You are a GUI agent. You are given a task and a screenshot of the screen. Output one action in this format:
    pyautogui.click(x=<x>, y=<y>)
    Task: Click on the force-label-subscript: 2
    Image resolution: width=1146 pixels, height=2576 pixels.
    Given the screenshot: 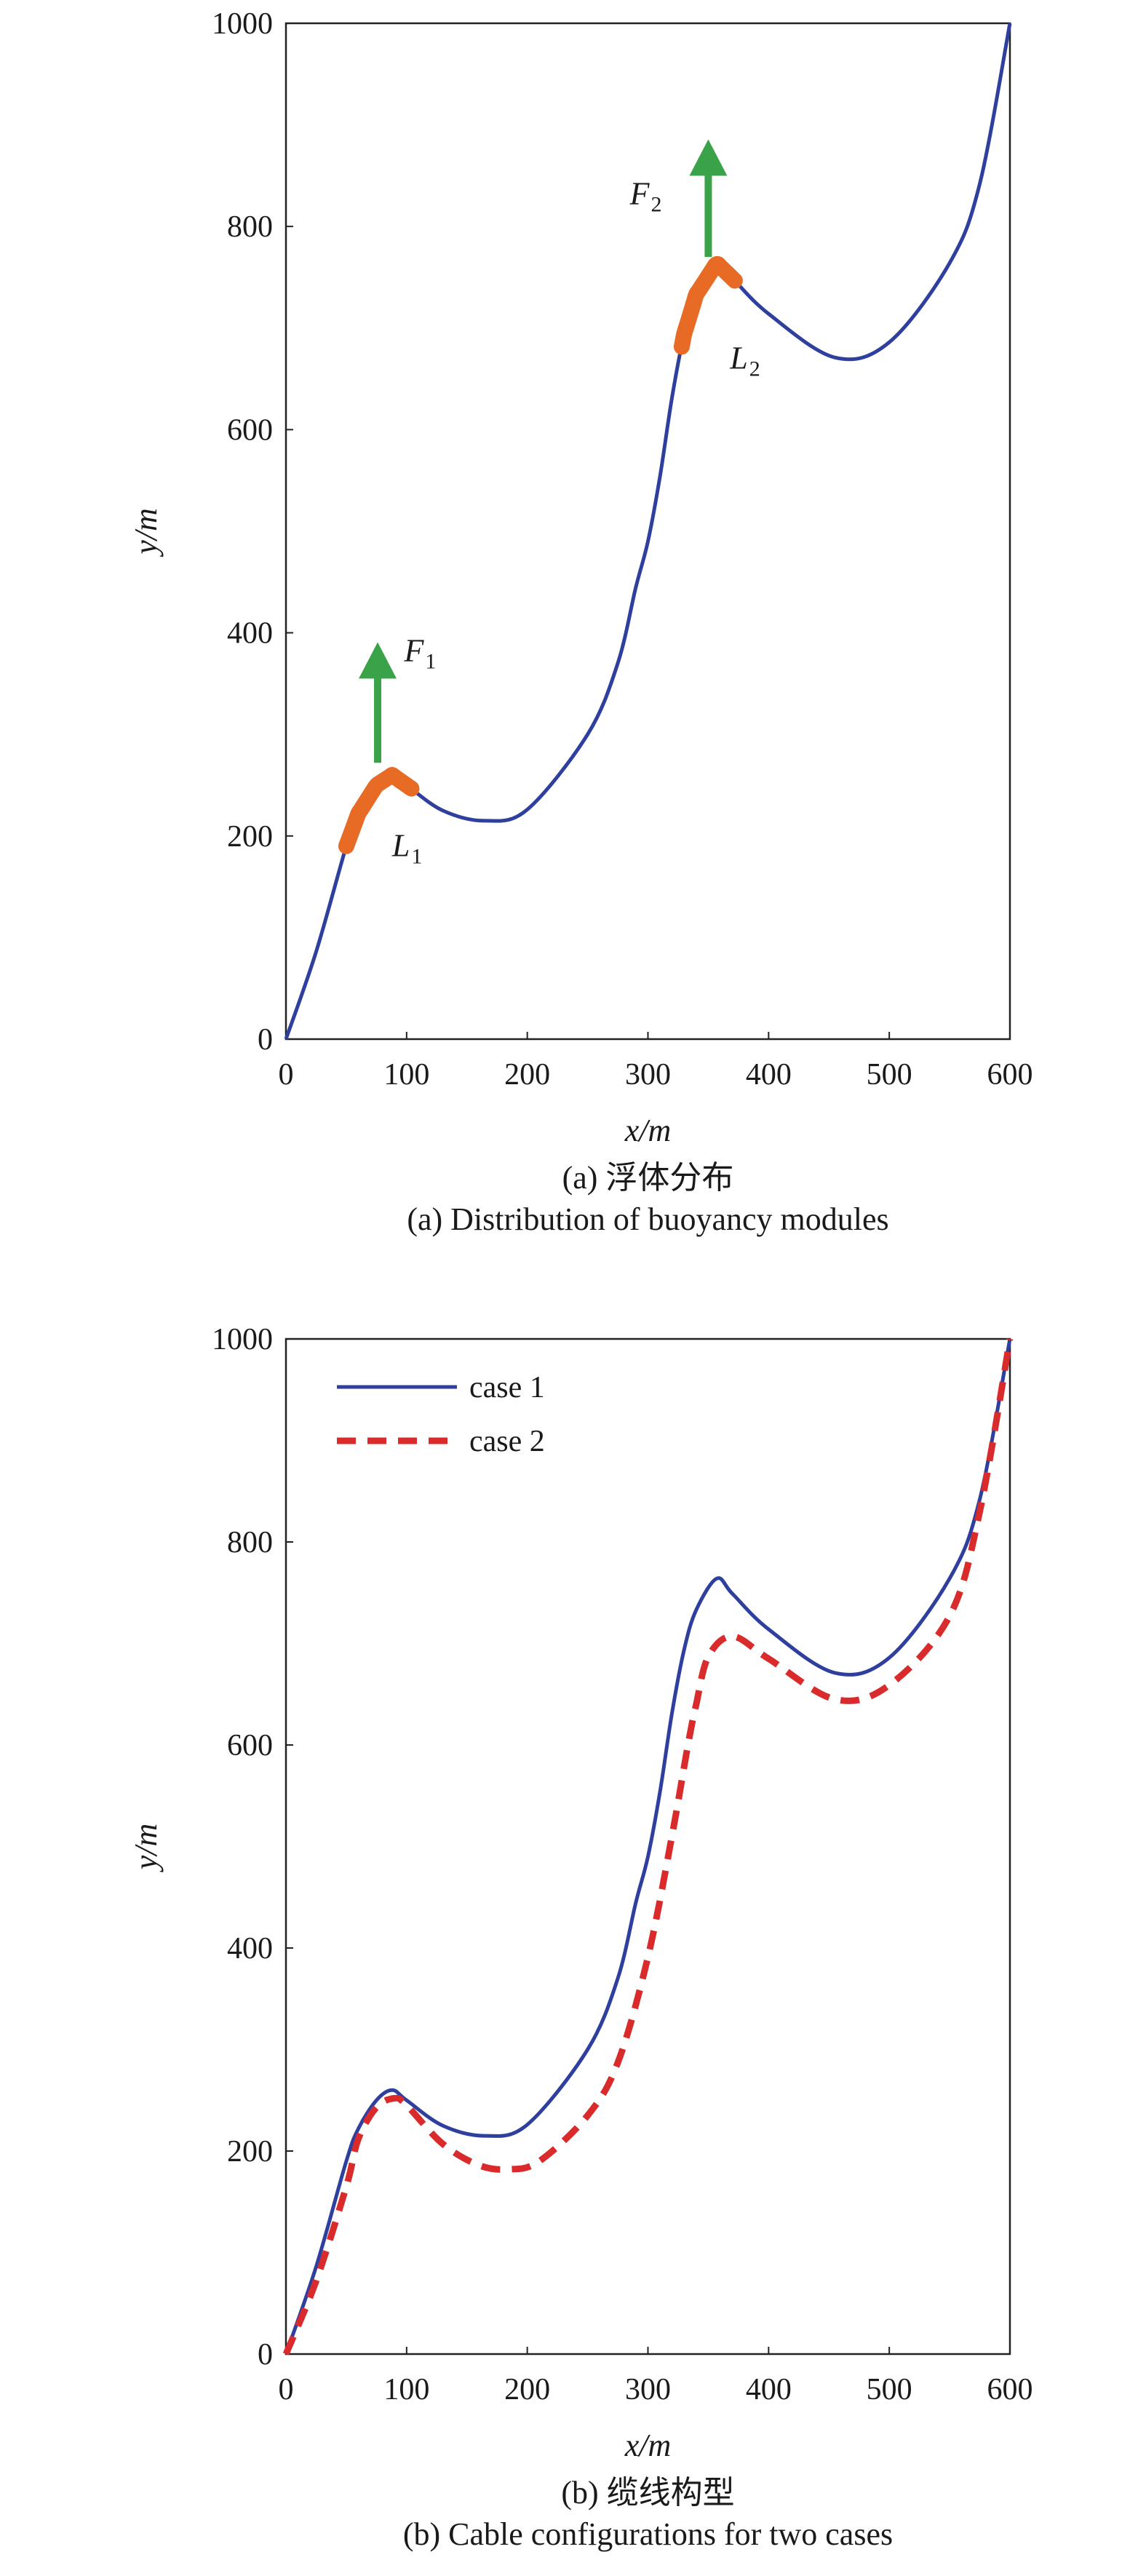 What is the action you would take?
    pyautogui.click(x=656, y=204)
    